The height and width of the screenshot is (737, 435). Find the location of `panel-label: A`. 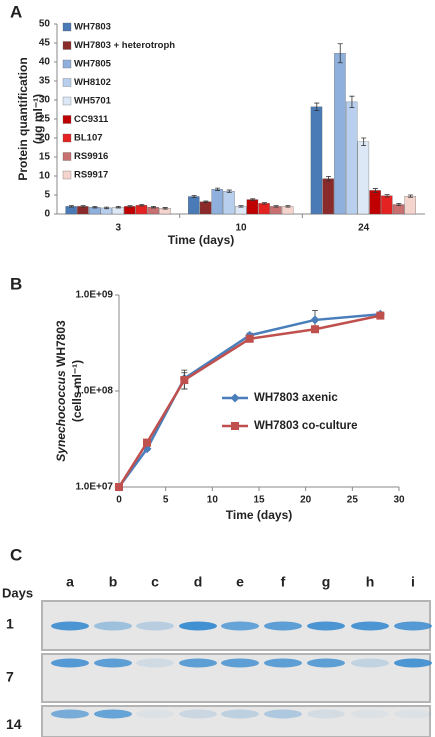

panel-label: A is located at coordinates (16, 11).